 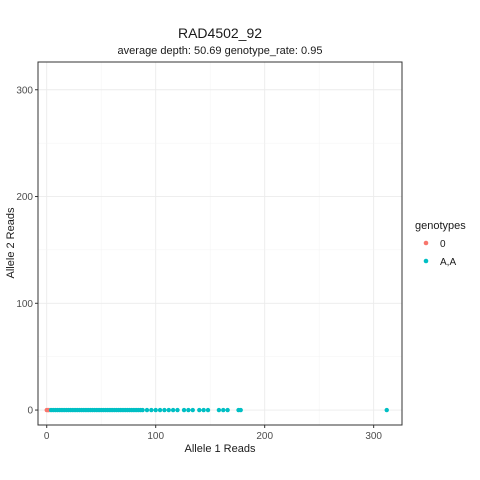 What do you see at coordinates (373, 436) in the screenshot?
I see `x-tick-label: 300` at bounding box center [373, 436].